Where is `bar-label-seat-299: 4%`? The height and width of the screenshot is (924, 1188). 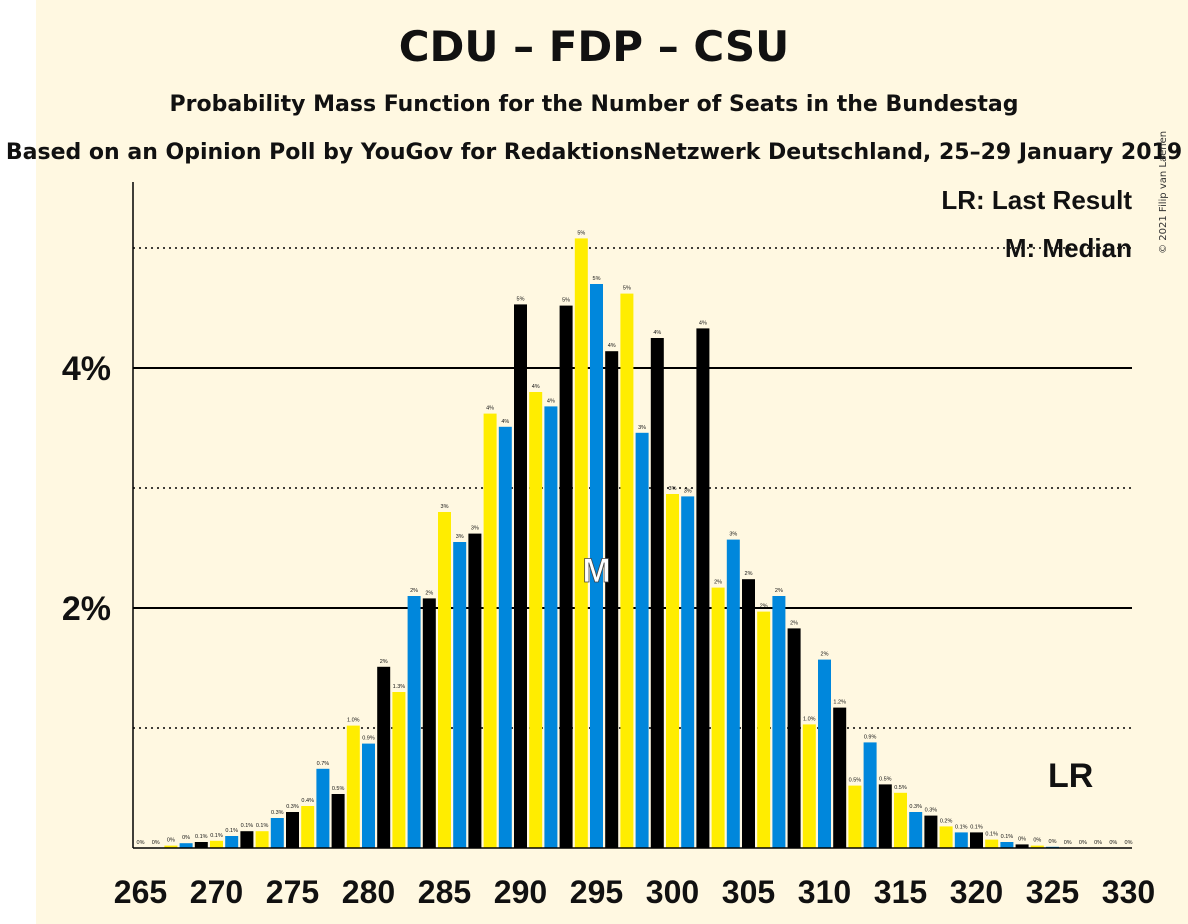 bar-label-seat-299: 4% is located at coordinates (657, 333).